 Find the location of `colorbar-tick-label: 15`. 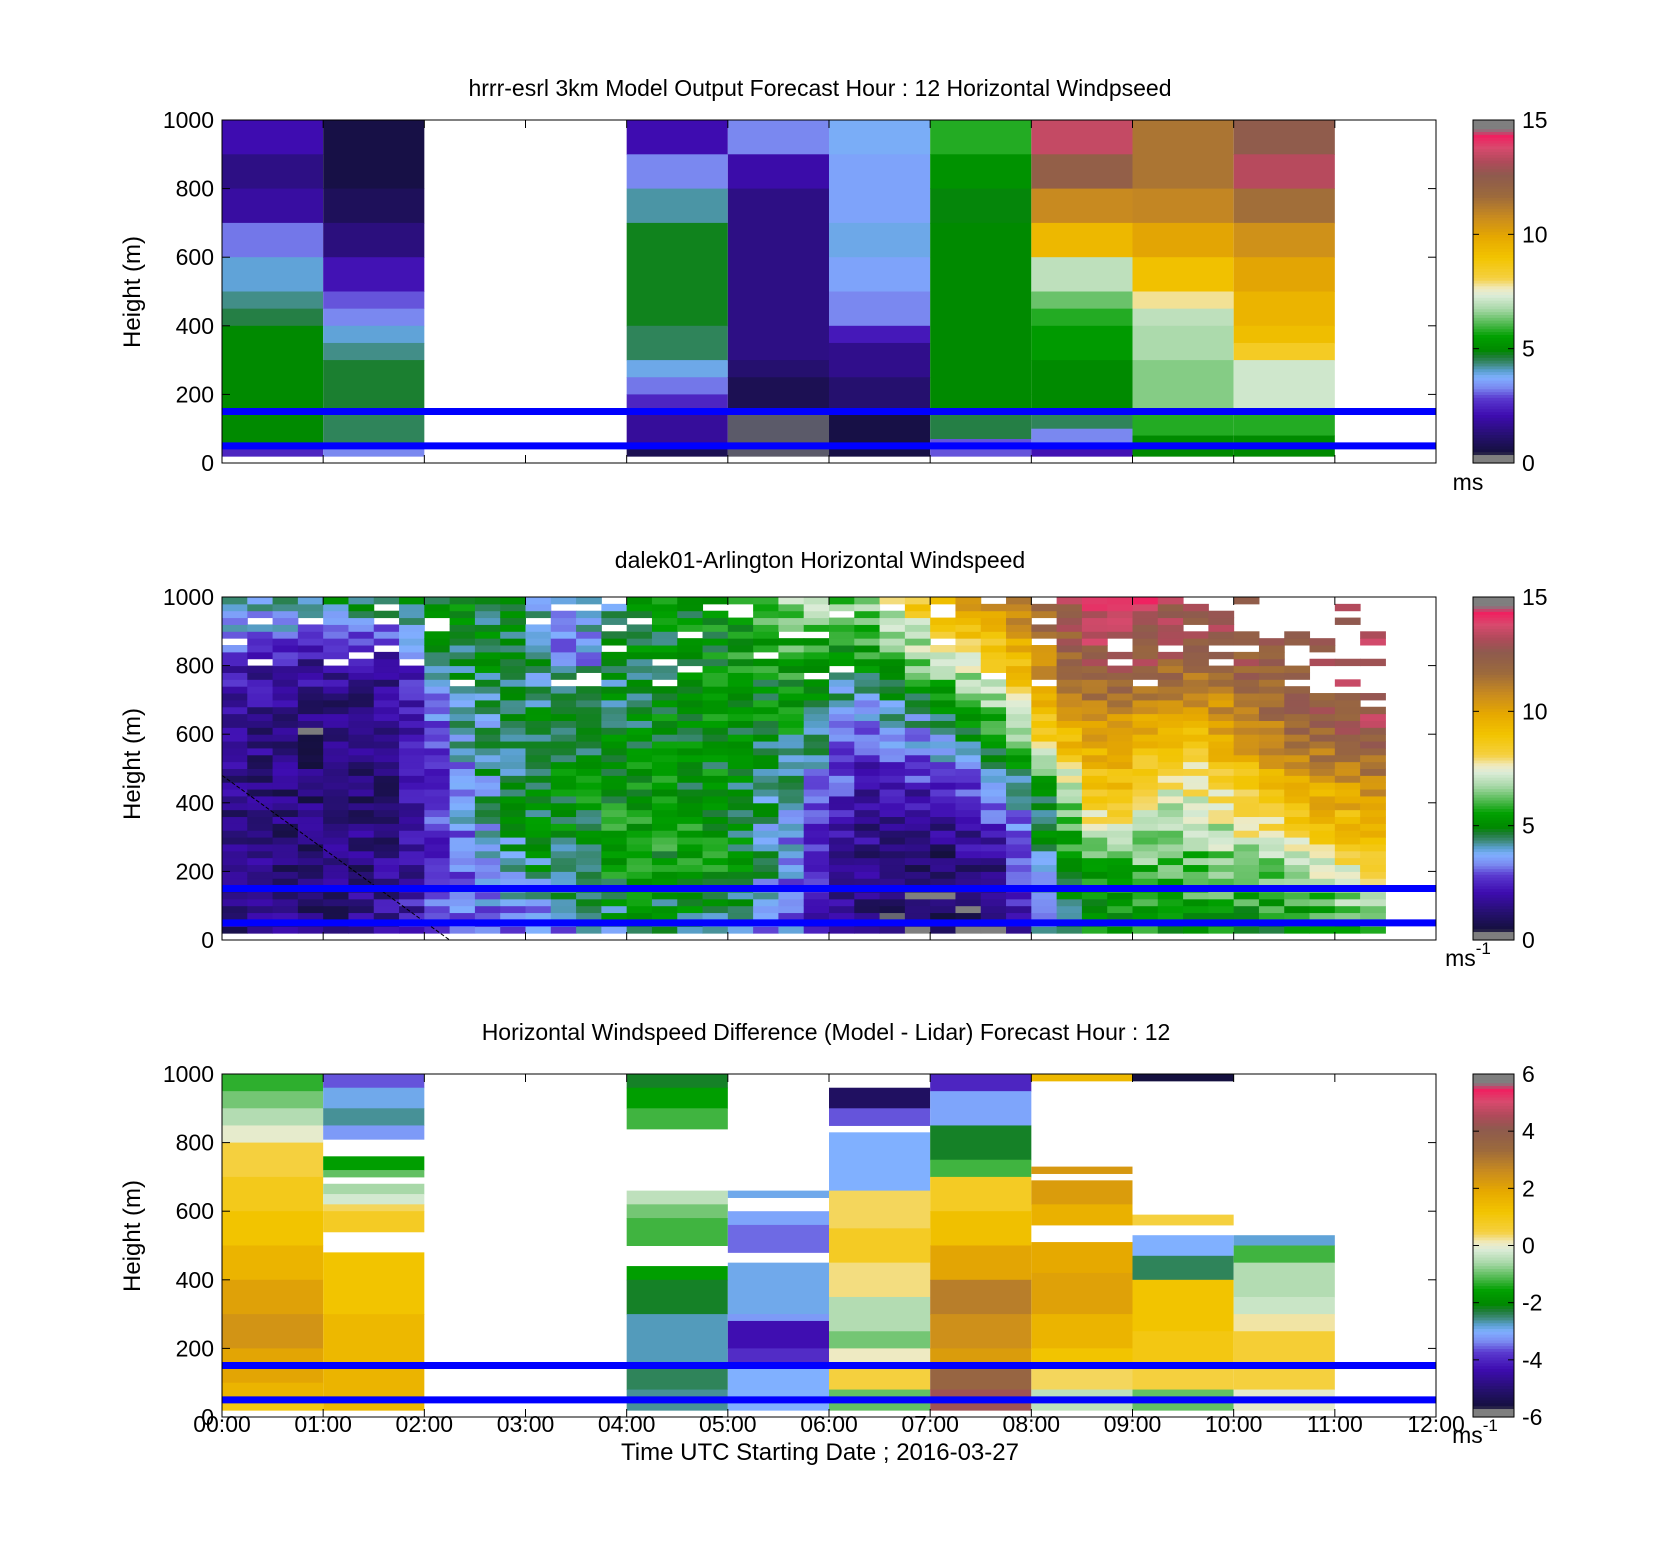

colorbar-tick-label: 15 is located at coordinates (1535, 597).